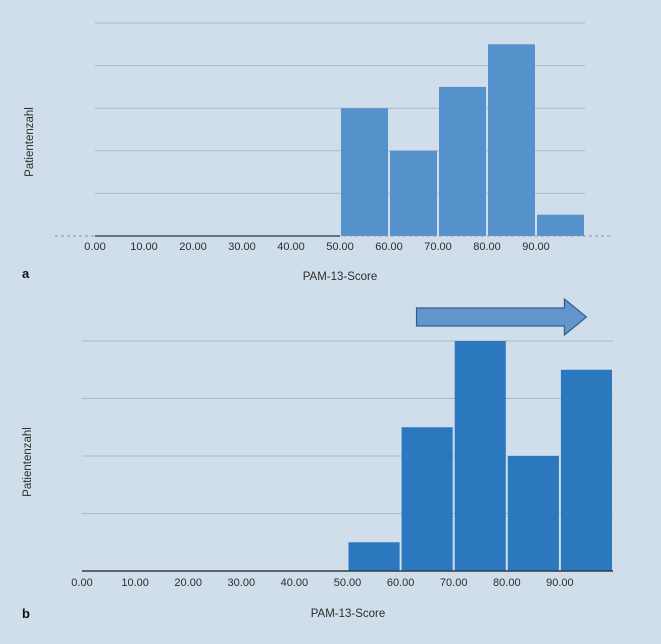 The image size is (661, 644). I want to click on panel-label-b: b, so click(26, 613).